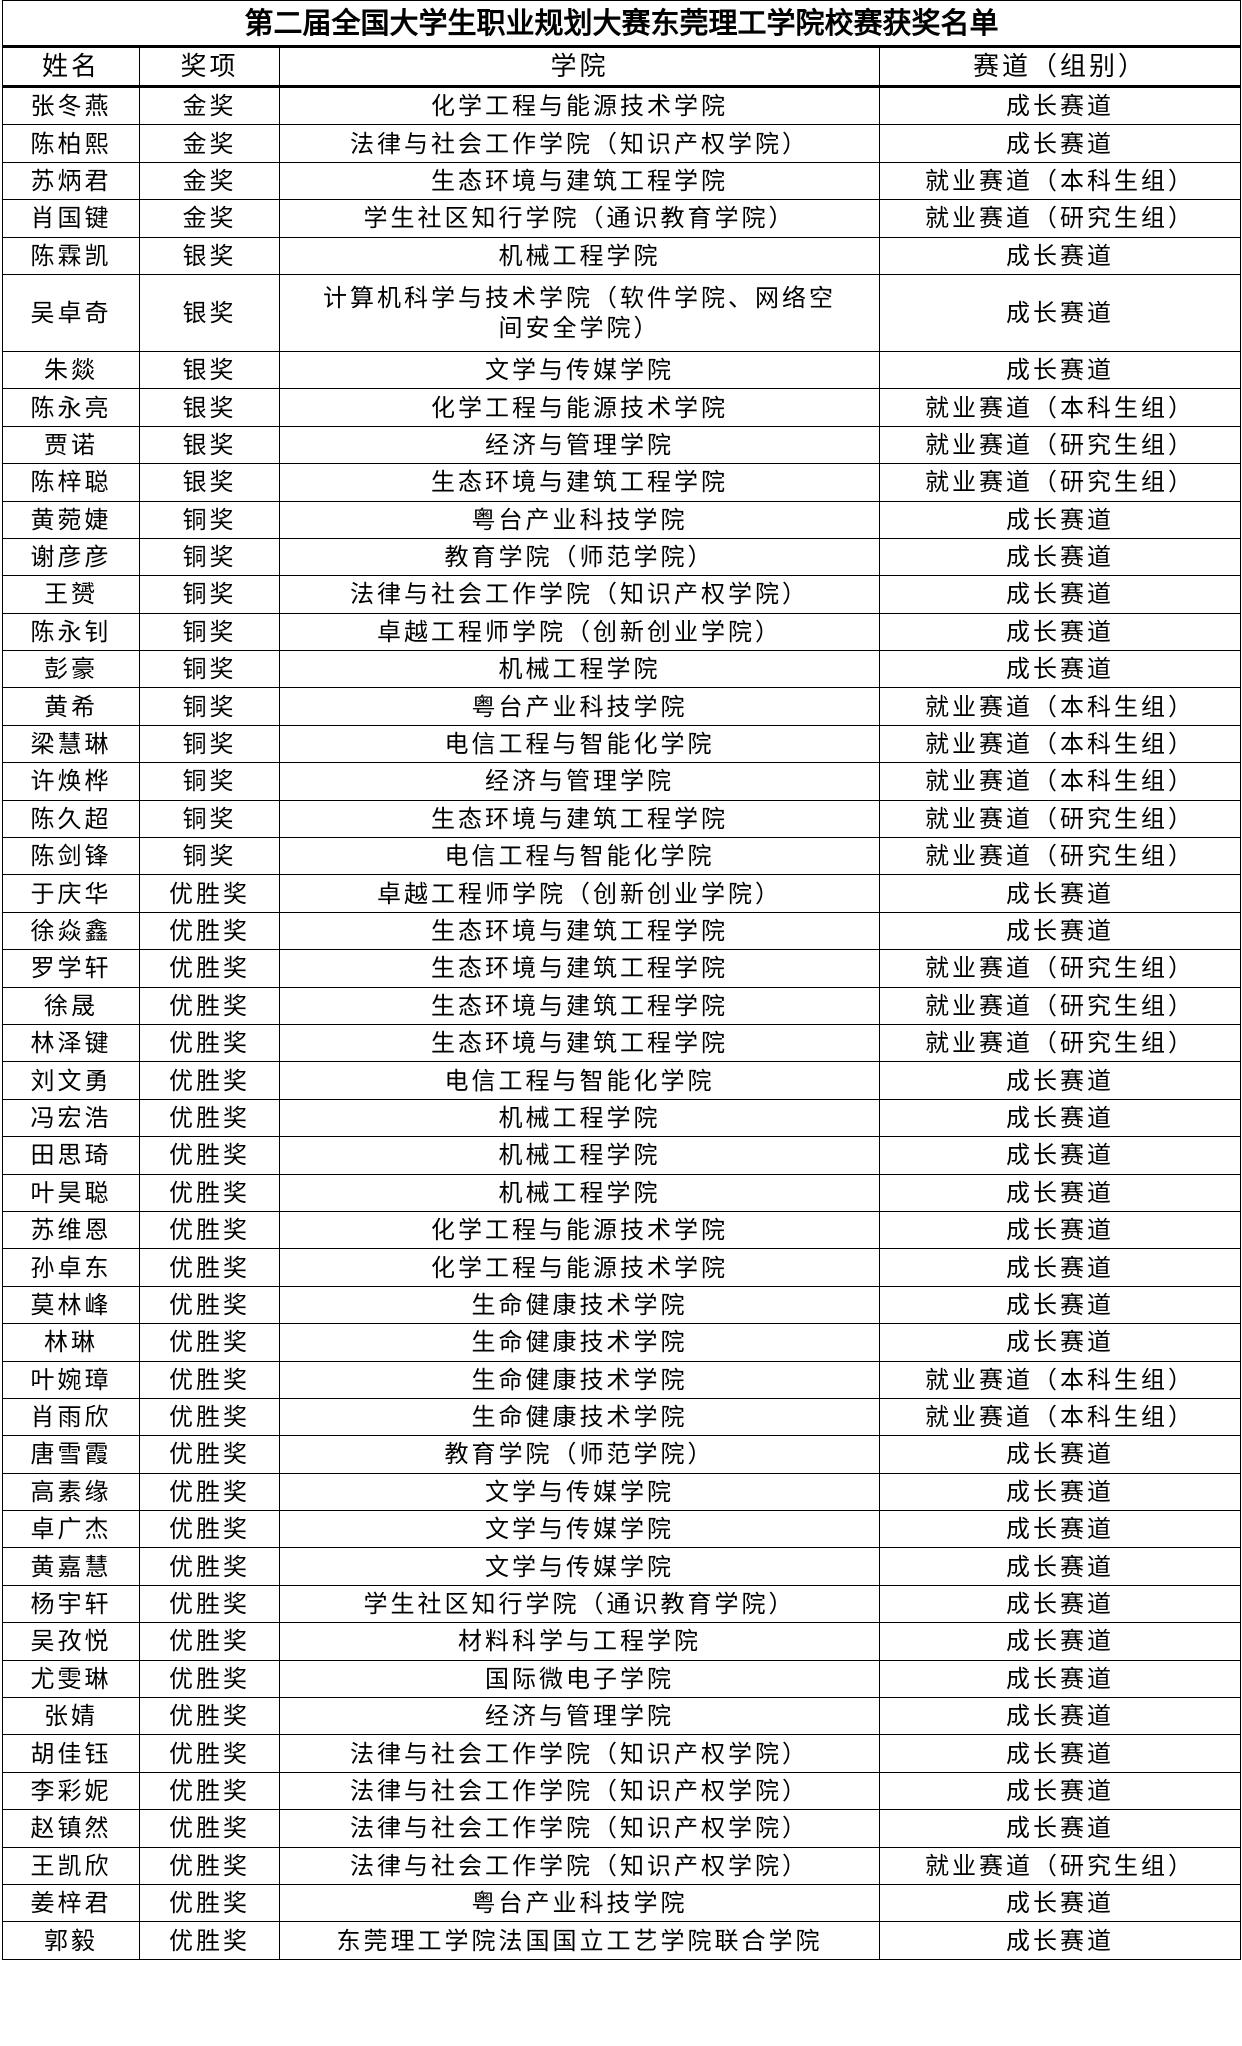 The width and height of the screenshot is (1242, 2046). I want to click on cell-college: 电信工程与智能化学院, so click(579, 1080).